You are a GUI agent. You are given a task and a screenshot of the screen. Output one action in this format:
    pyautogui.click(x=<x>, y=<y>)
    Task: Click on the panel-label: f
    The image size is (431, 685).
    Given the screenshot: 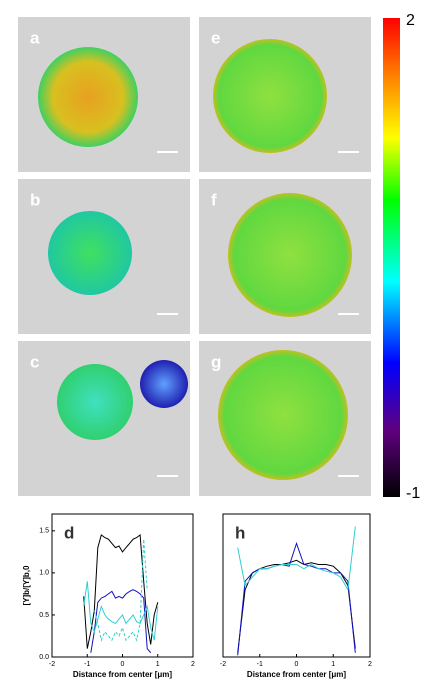 What is the action you would take?
    pyautogui.click(x=214, y=199)
    